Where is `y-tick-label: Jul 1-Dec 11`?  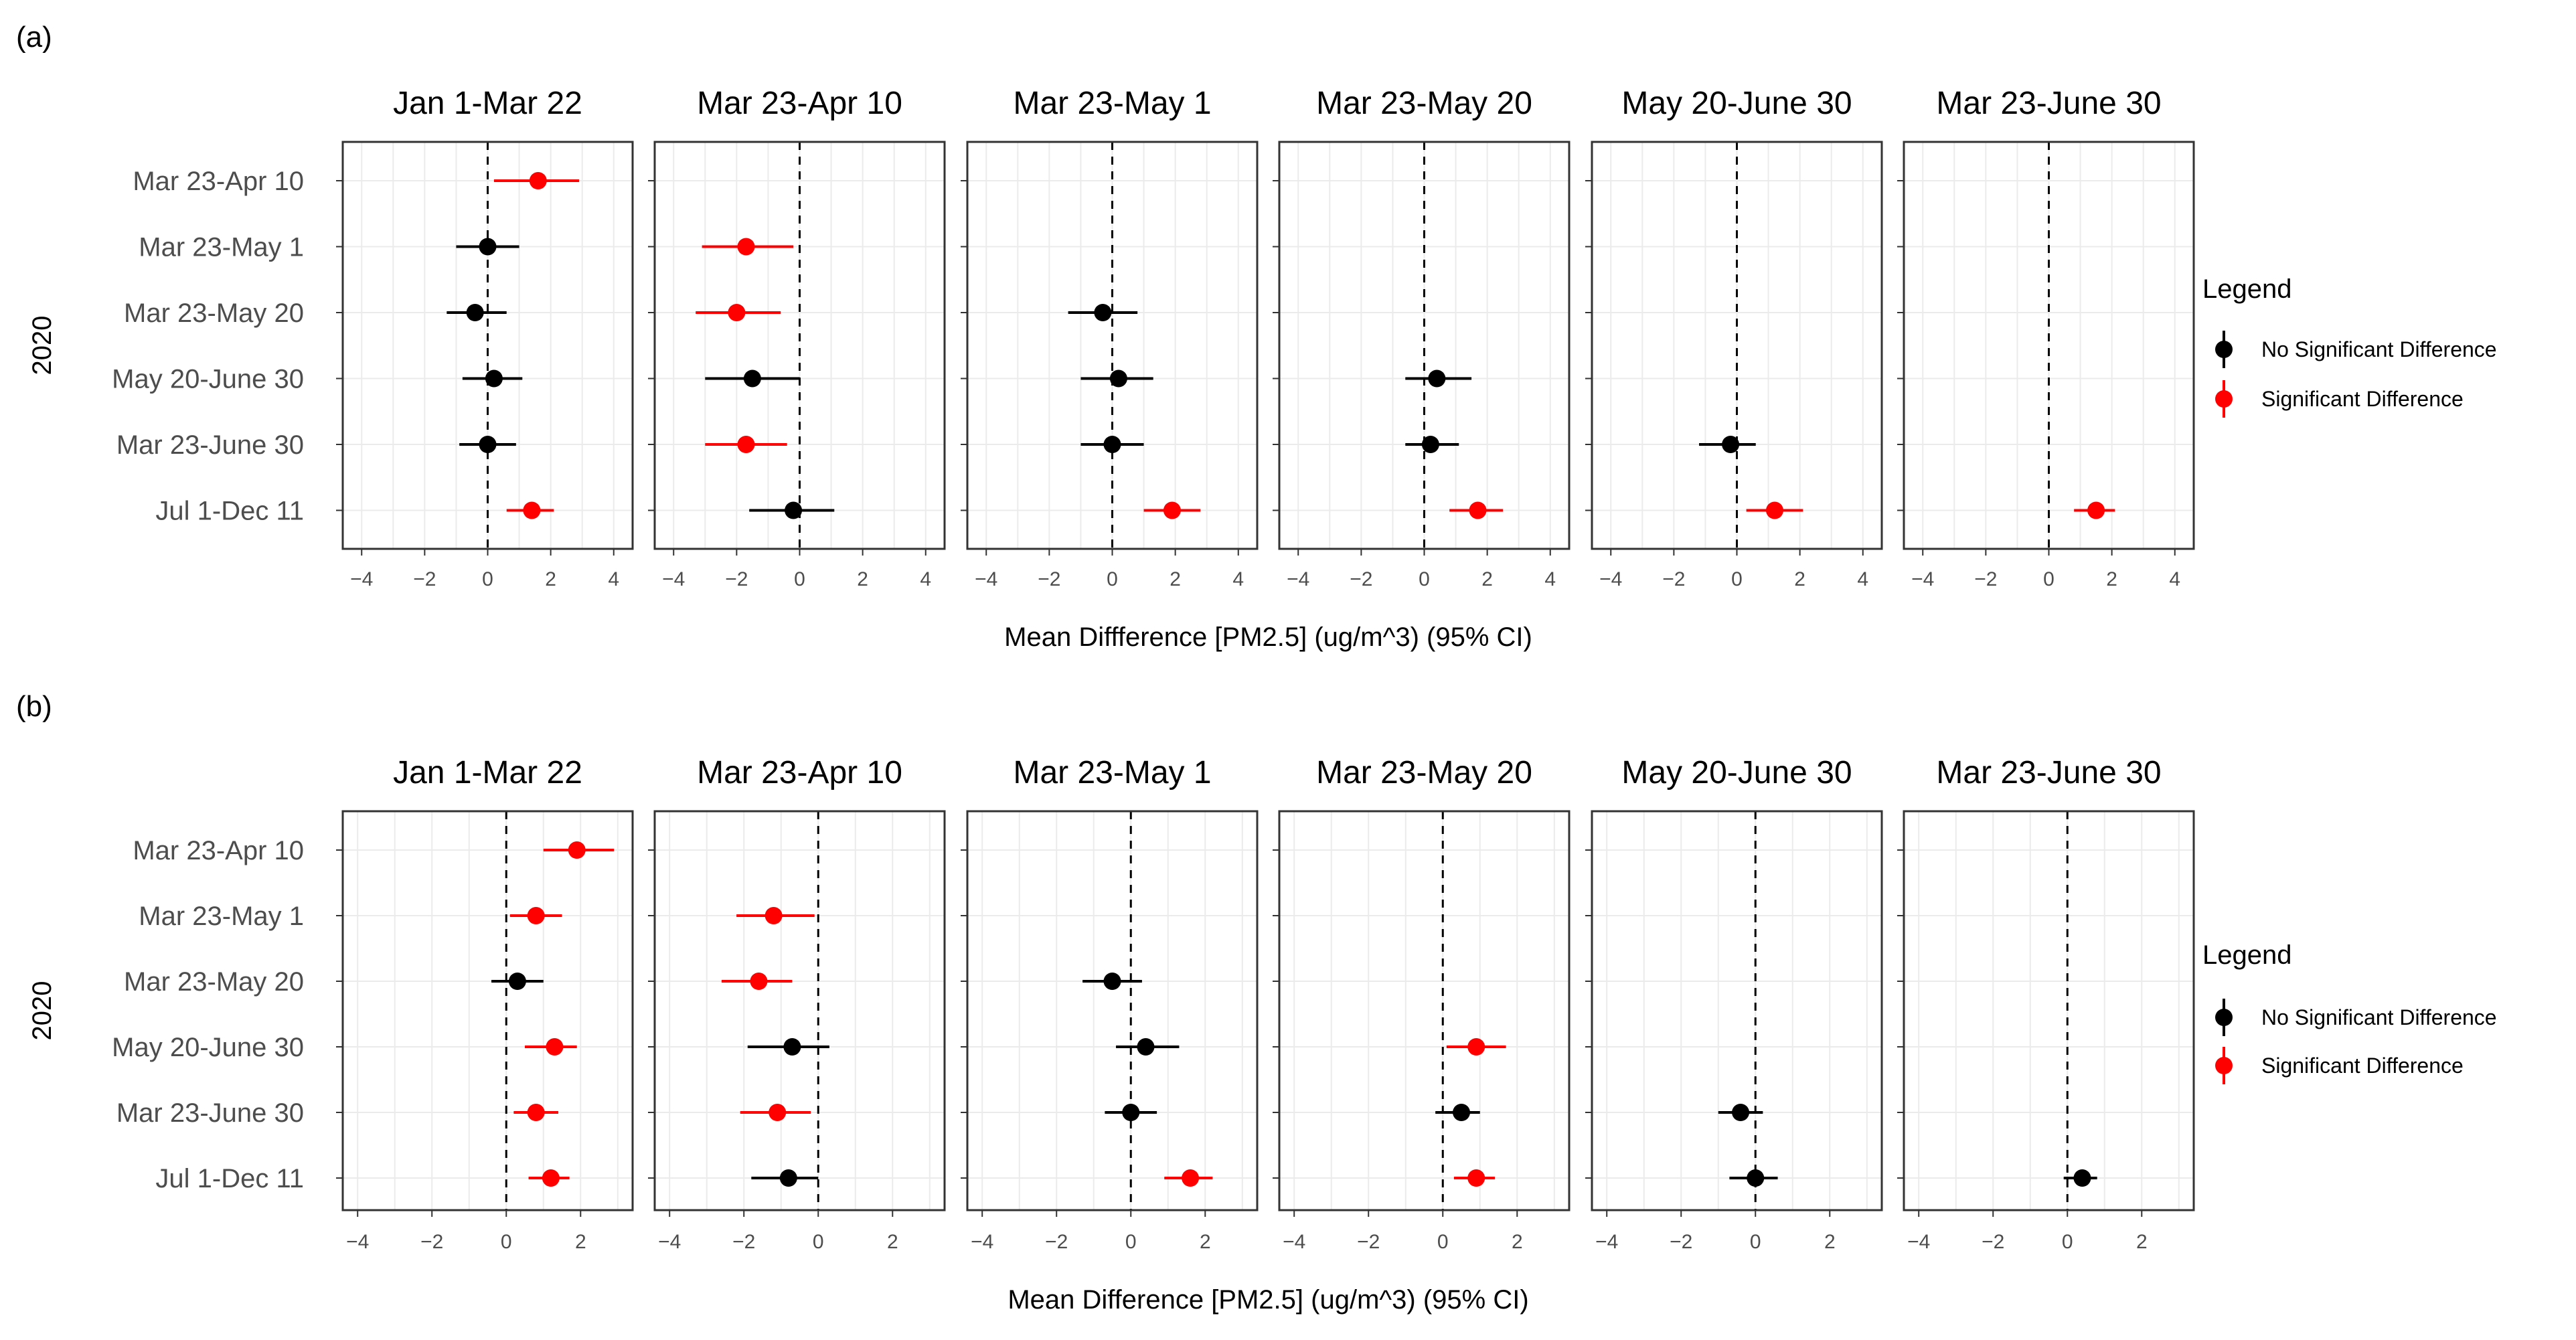 y-tick-label: Jul 1-Dec 11 is located at coordinates (230, 511).